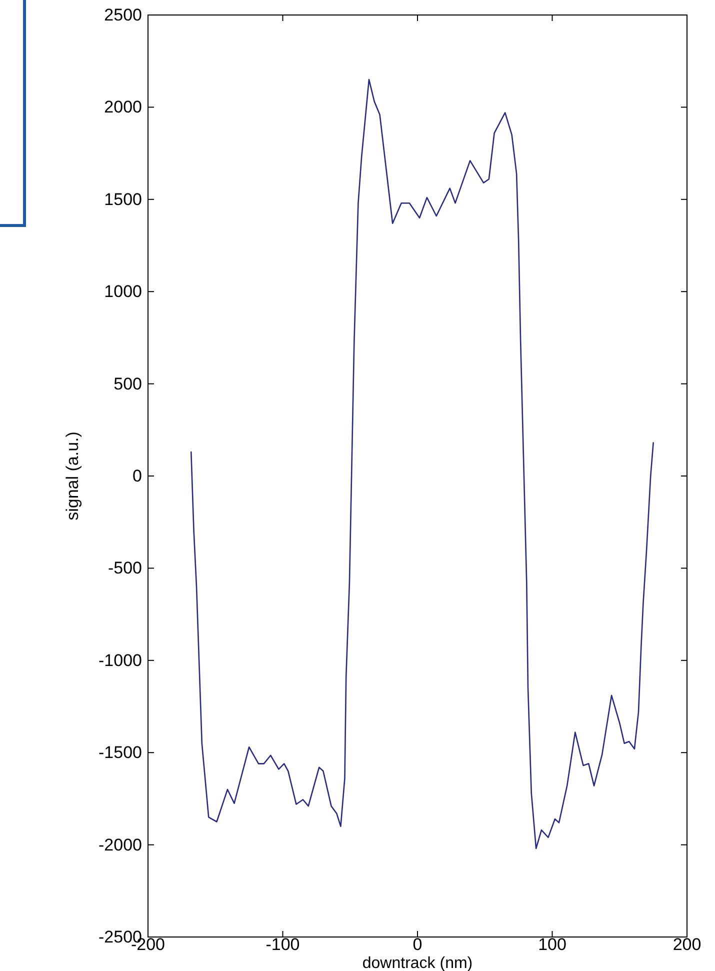  Describe the element at coordinates (120, 660) in the screenshot. I see `y-tick-label: -1000` at that location.